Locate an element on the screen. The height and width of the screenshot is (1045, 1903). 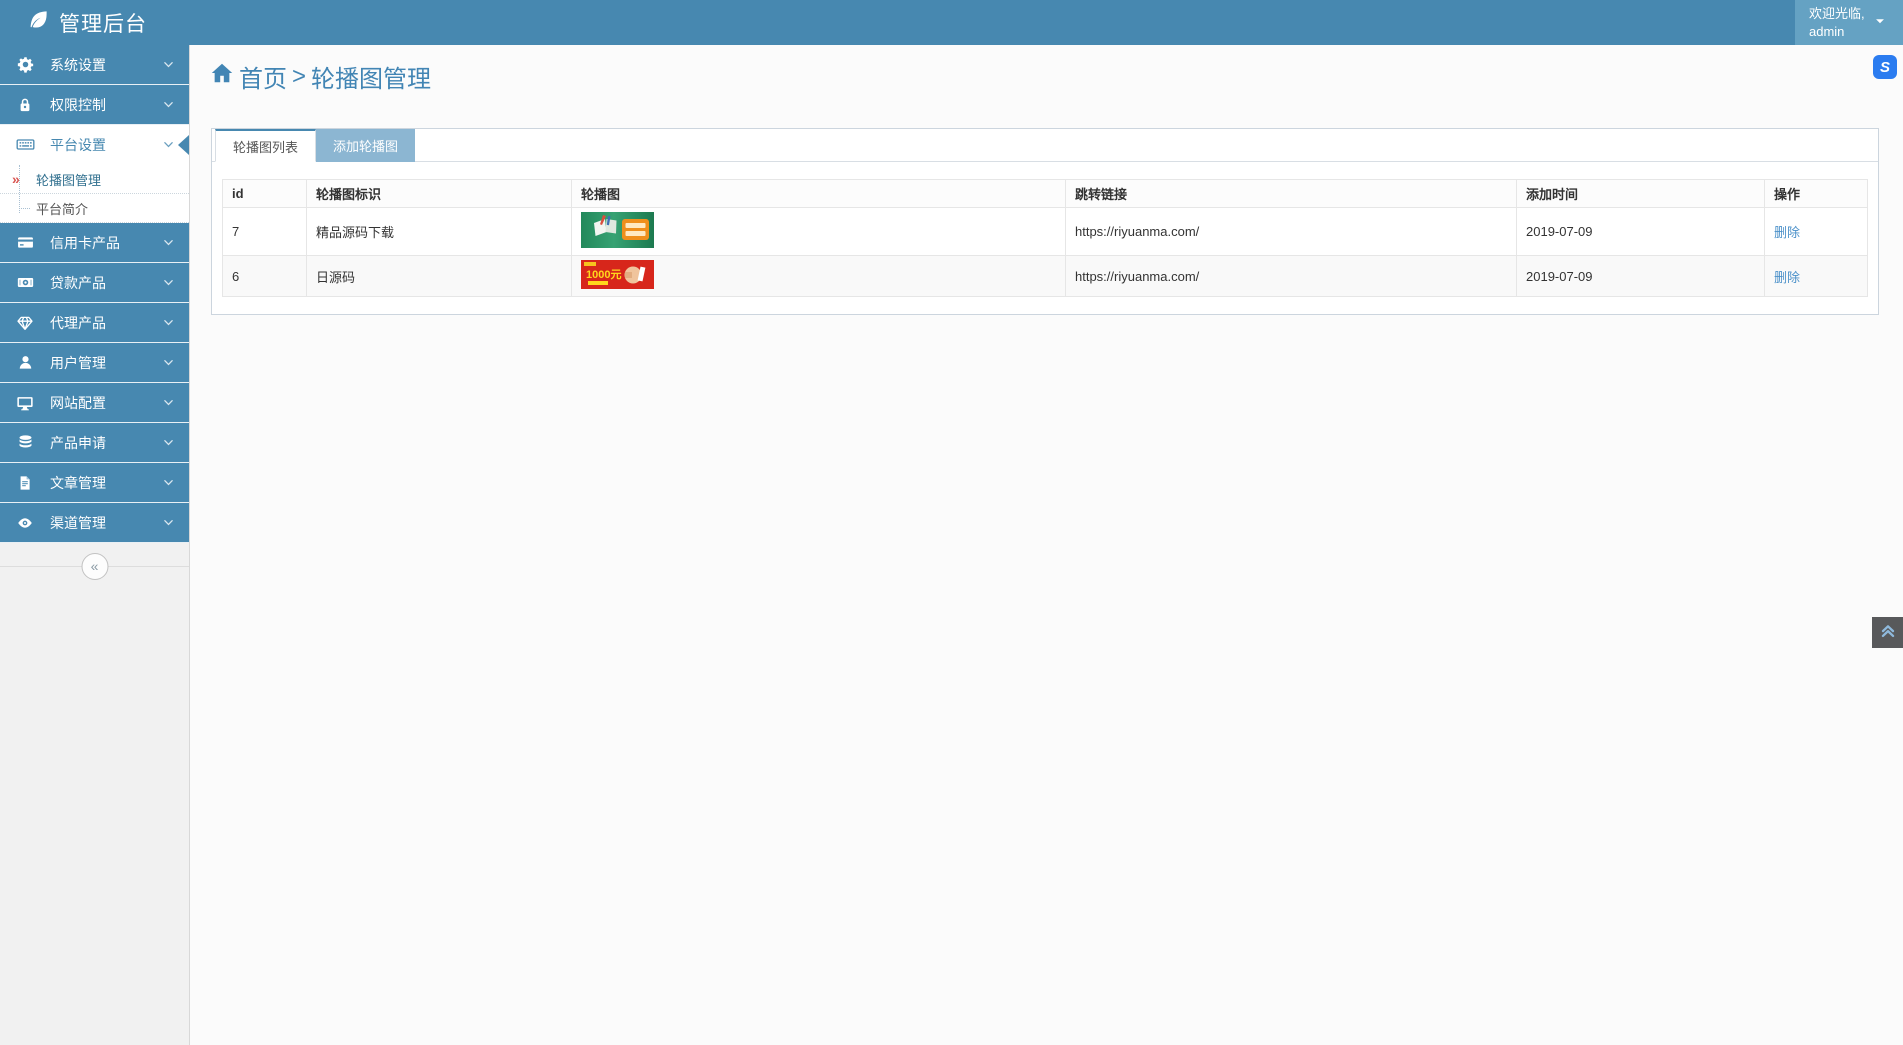
sidebar-item: 系统设置 is located at coordinates (94, 65).